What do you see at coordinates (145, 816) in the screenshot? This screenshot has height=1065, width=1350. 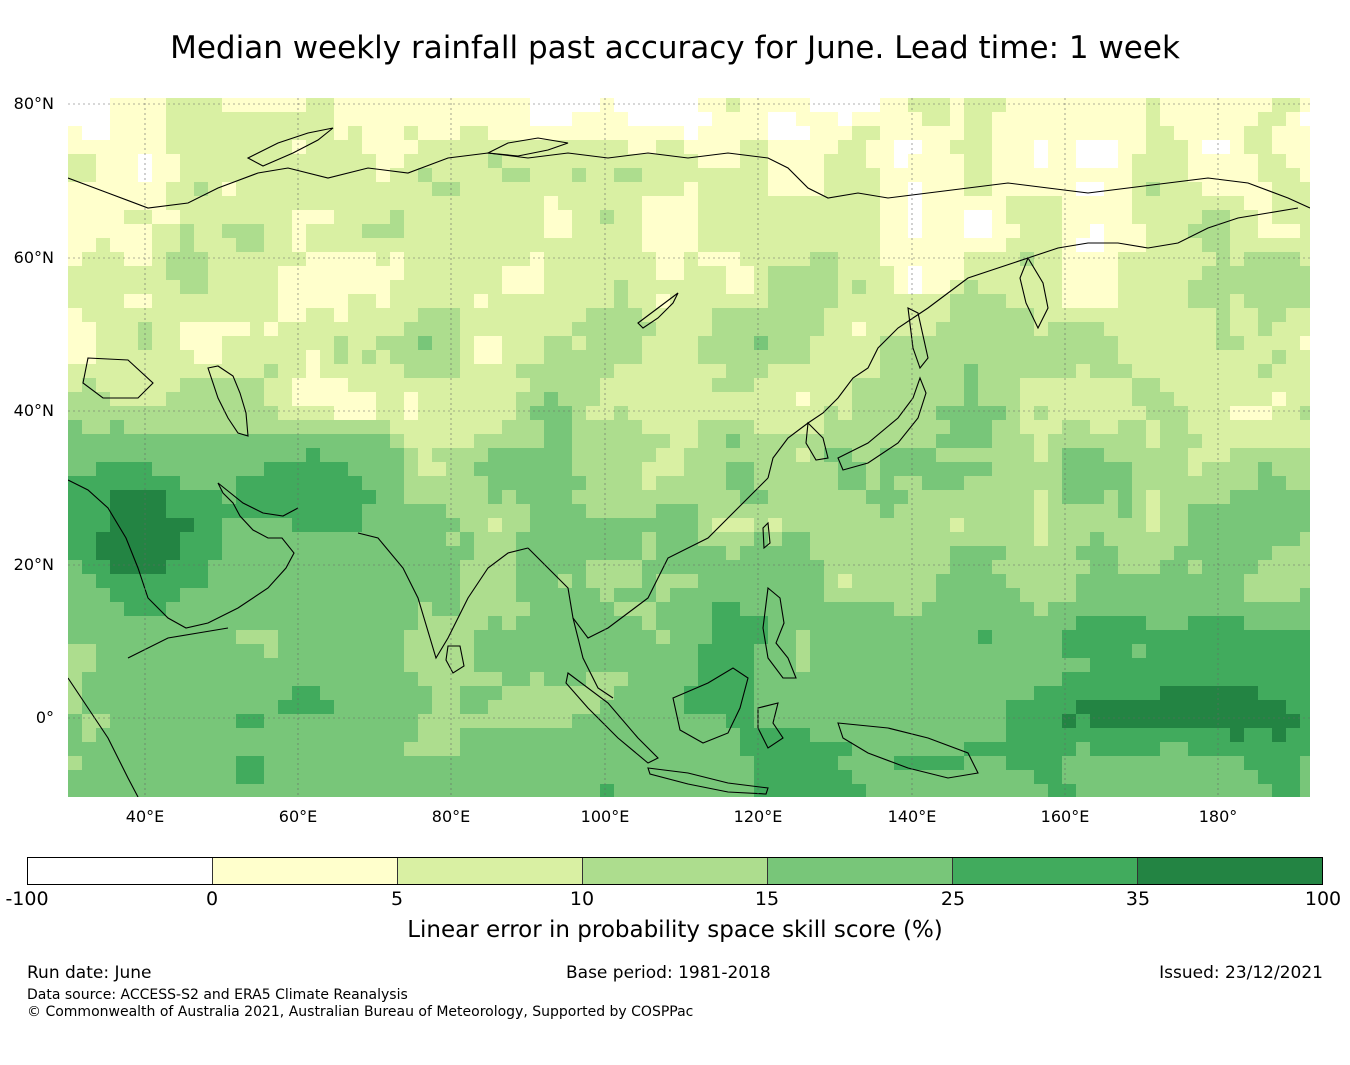 I see `lon-label-40e: 40°E` at bounding box center [145, 816].